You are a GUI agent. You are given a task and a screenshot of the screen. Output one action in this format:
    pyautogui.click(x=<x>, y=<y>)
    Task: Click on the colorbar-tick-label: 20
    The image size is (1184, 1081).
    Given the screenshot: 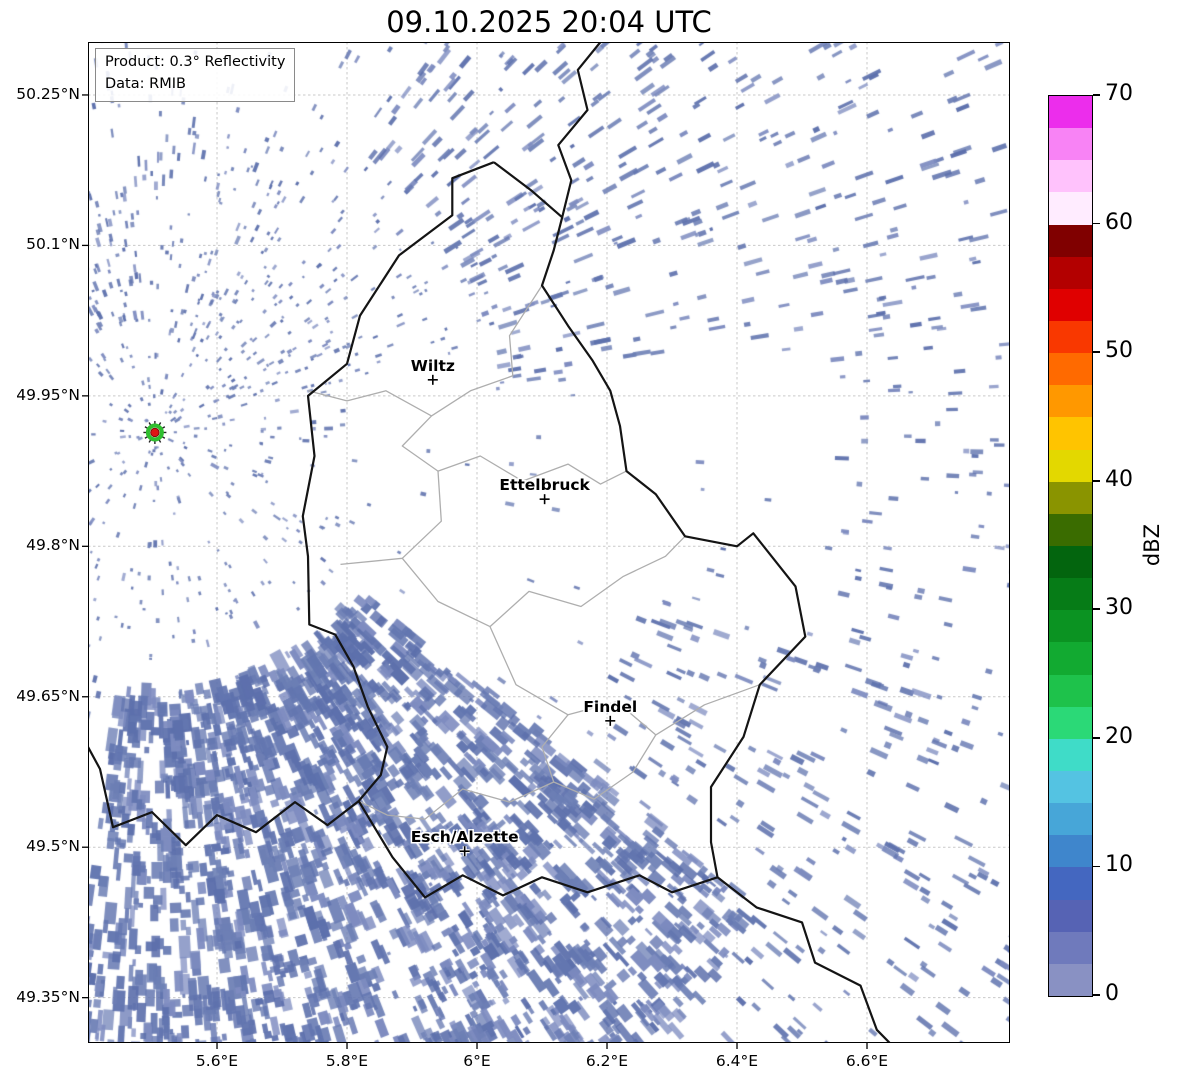 What is the action you would take?
    pyautogui.click(x=1119, y=736)
    